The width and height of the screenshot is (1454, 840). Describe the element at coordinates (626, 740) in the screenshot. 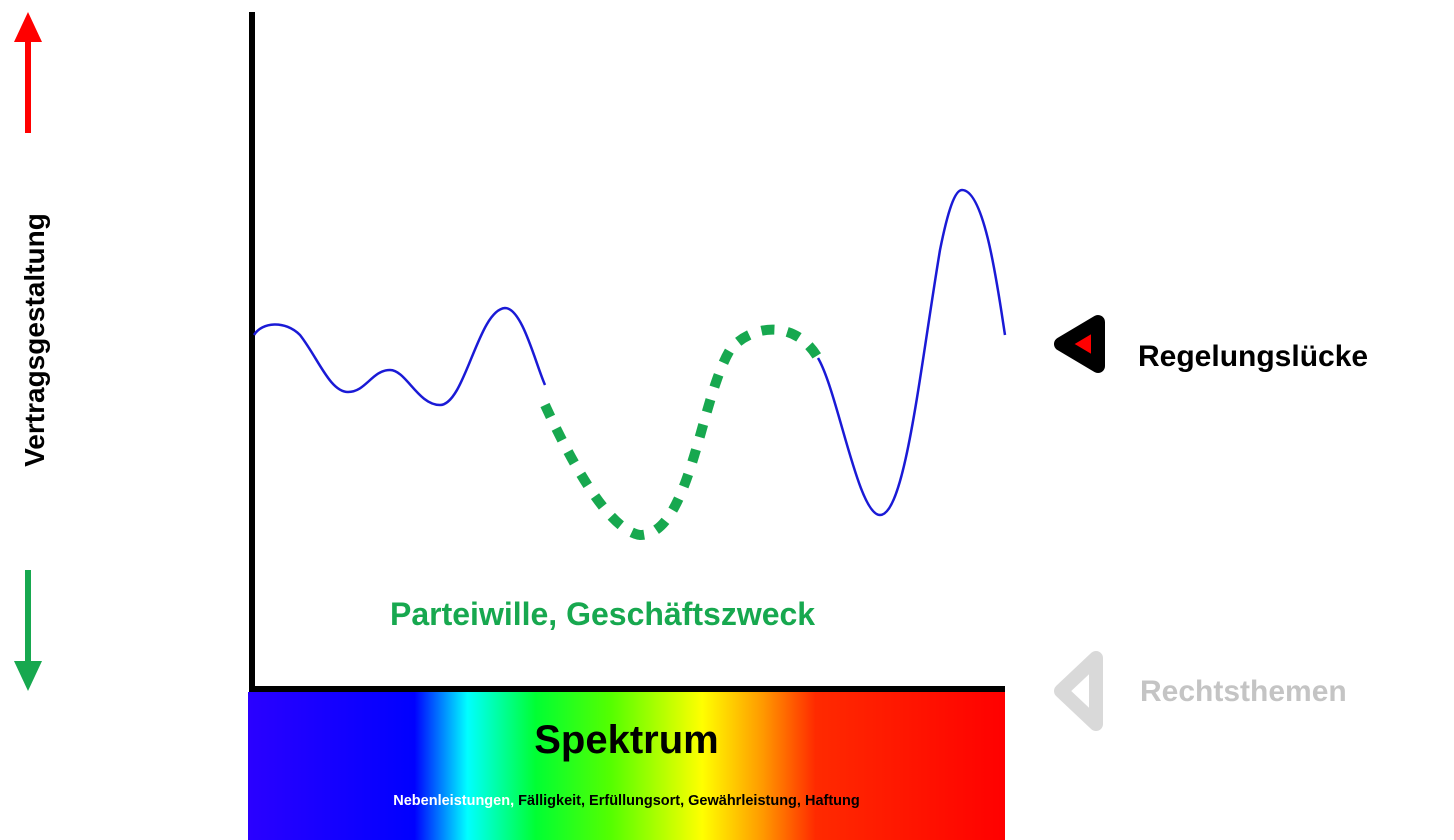

I see `spectrum-title: Spektrum` at that location.